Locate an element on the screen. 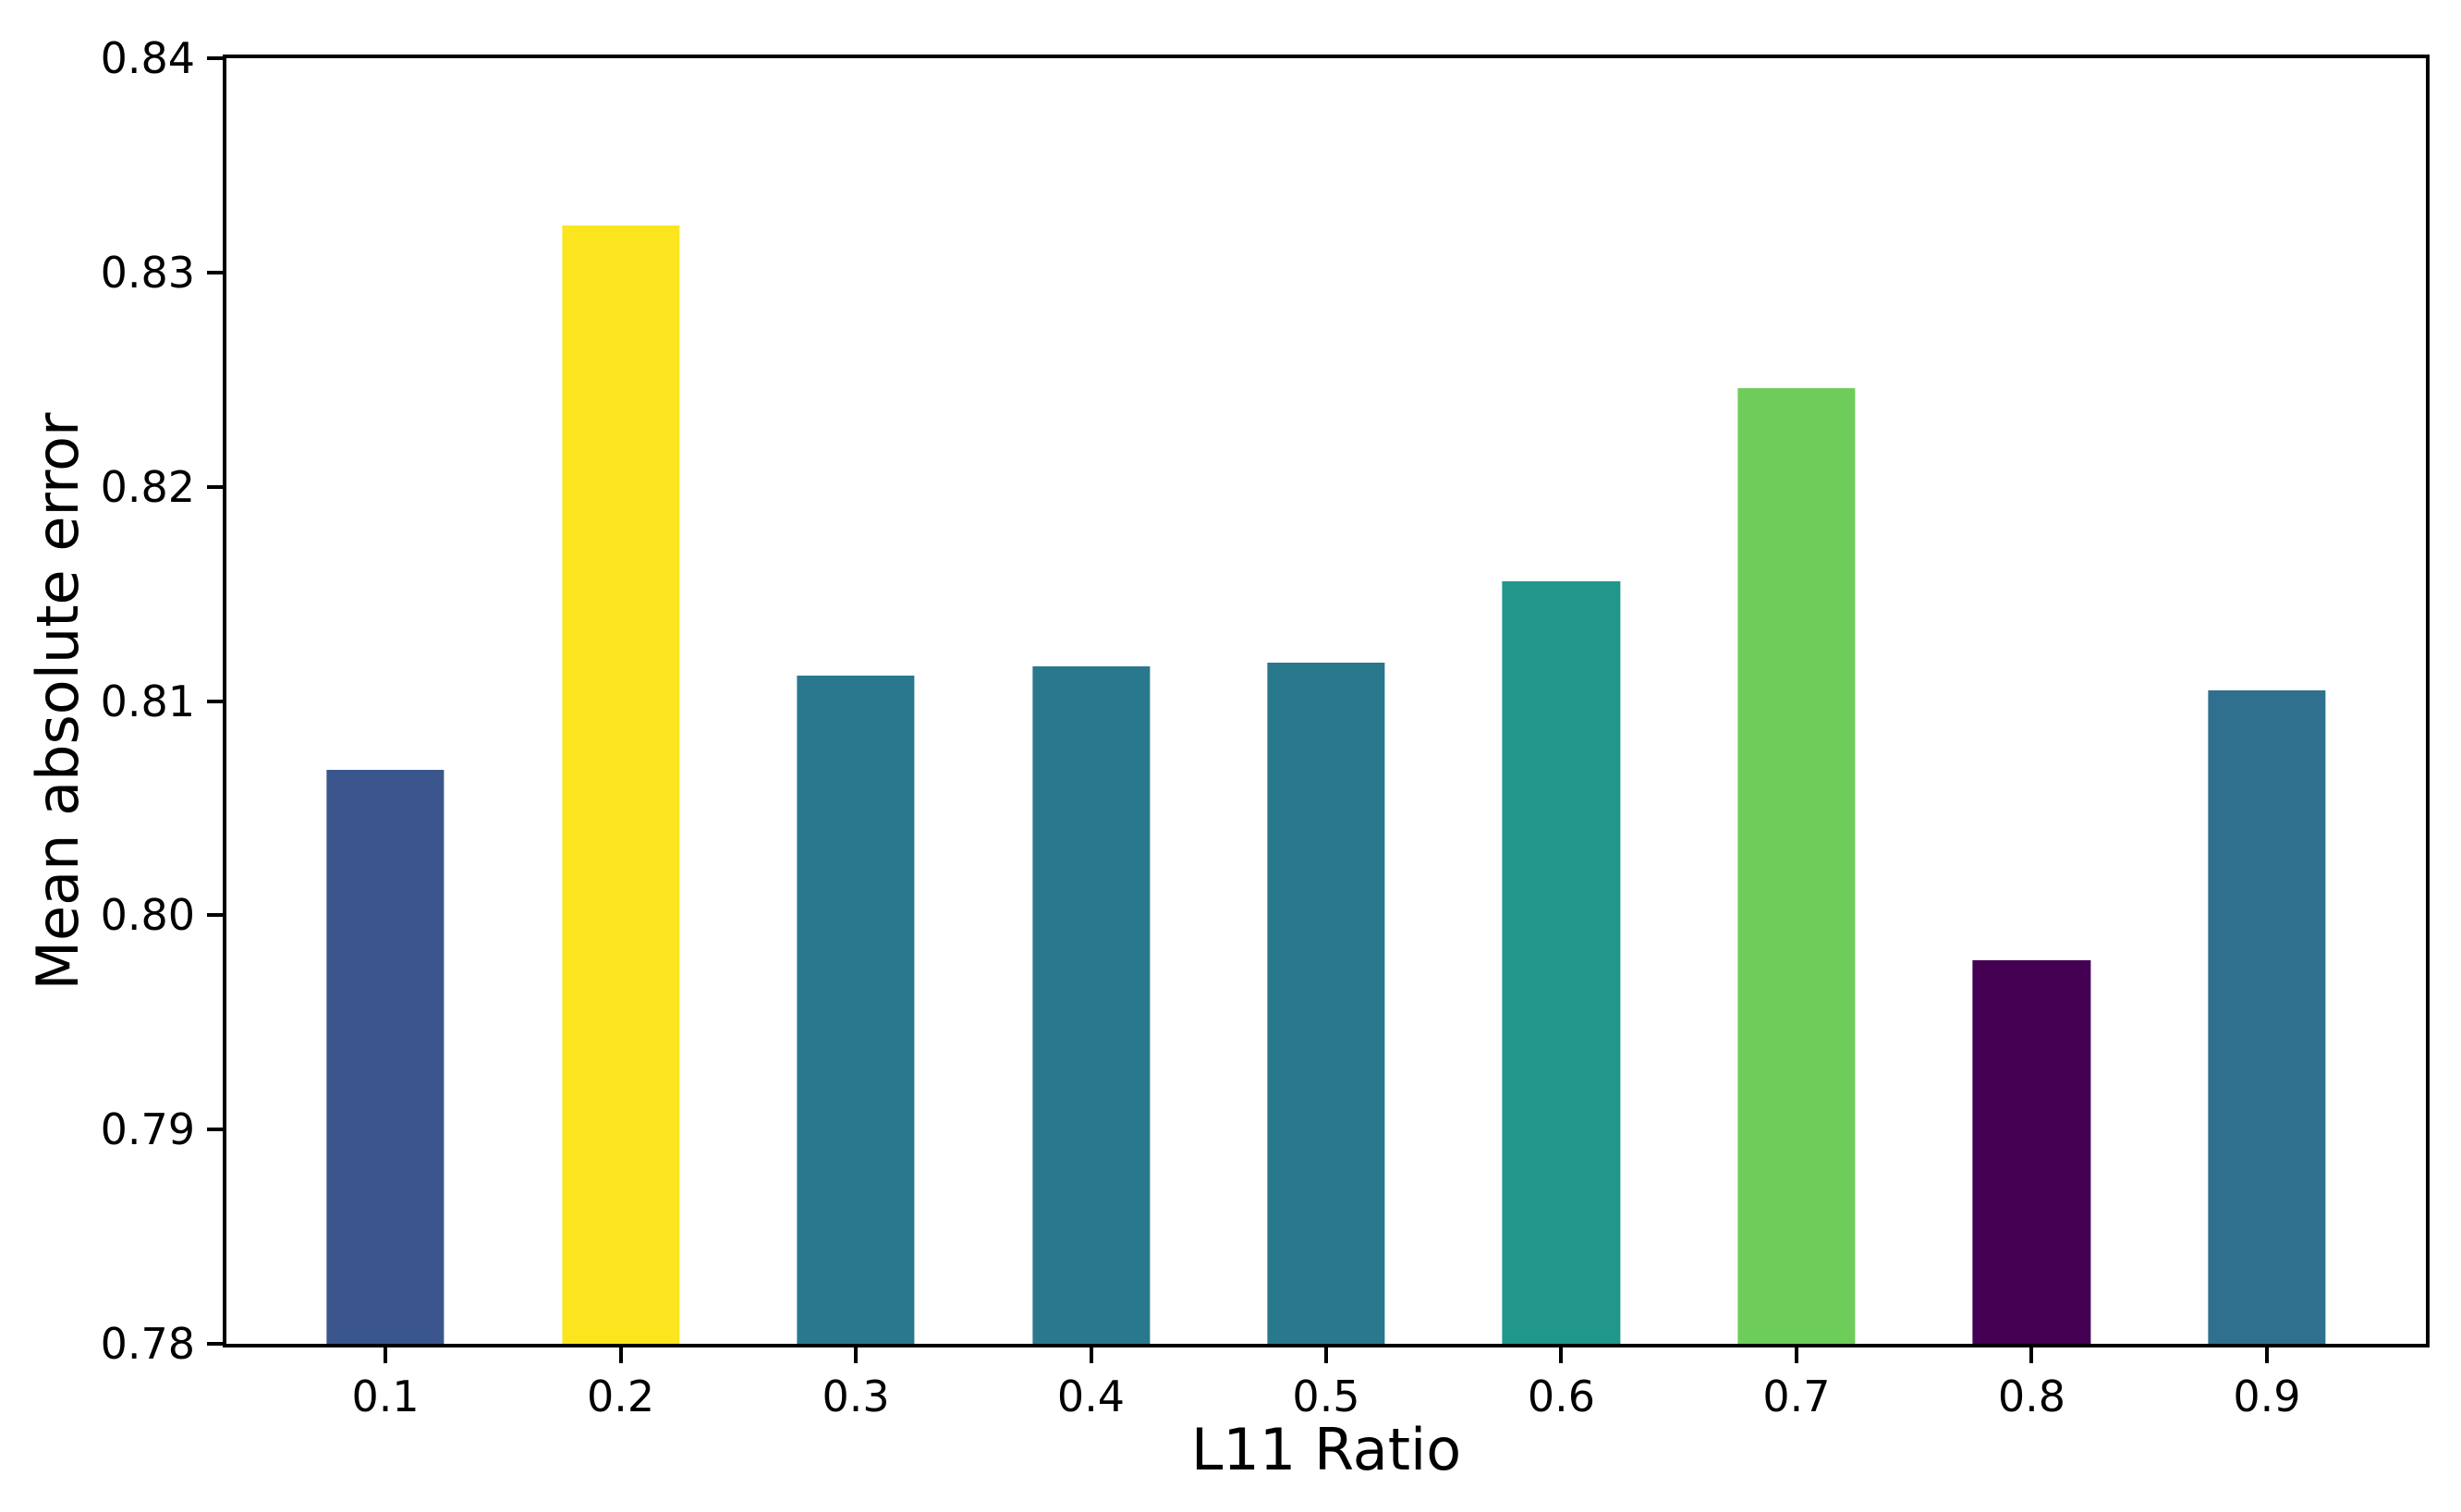 Image resolution: width=2461 pixels, height=1512 pixels. x-tick-mark-0.6 is located at coordinates (1562, 1355).